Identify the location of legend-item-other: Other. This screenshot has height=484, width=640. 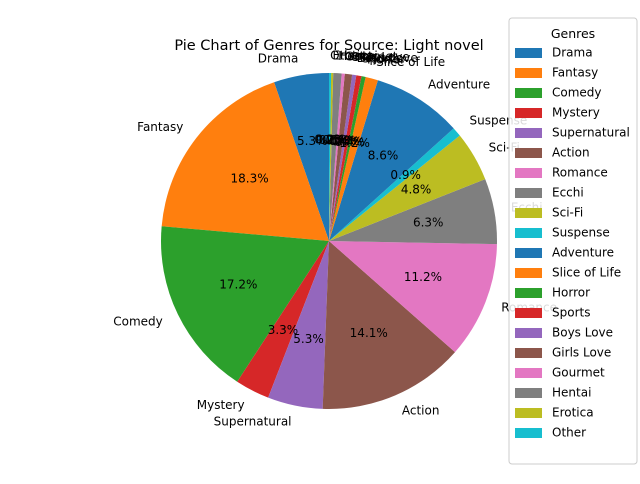
(550, 433).